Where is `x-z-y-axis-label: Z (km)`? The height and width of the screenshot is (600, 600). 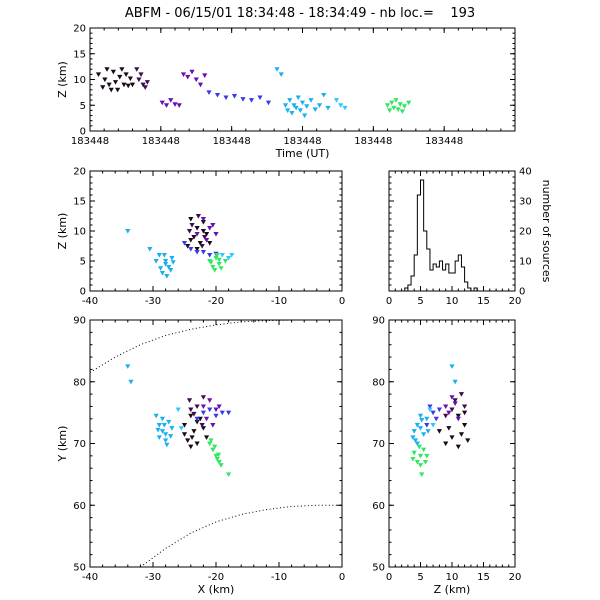 x-z-y-axis-label: Z (km) is located at coordinates (62, 231).